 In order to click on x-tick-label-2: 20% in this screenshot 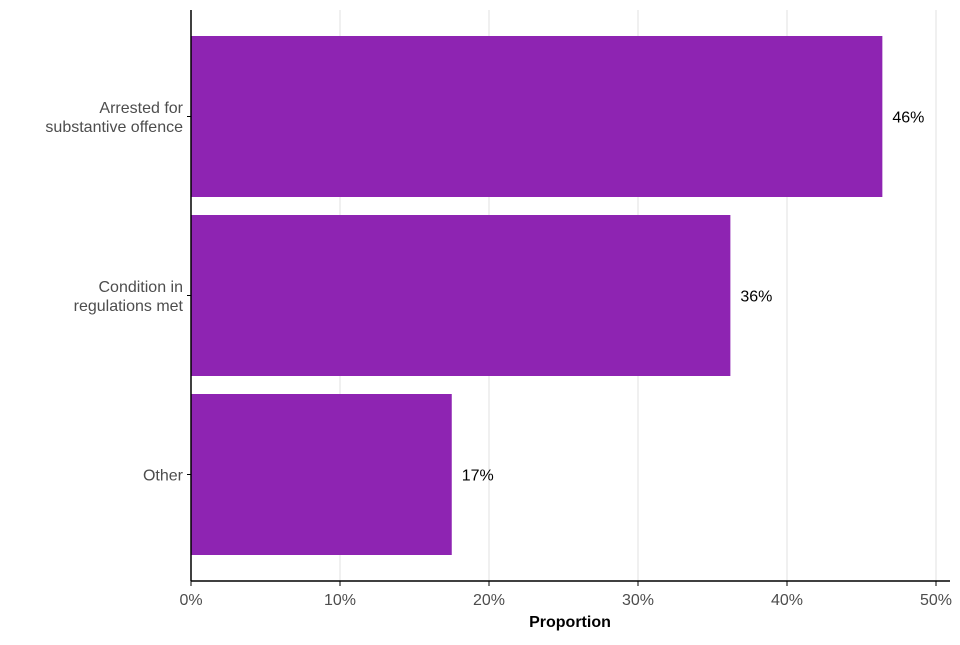, I will do `click(489, 600)`.